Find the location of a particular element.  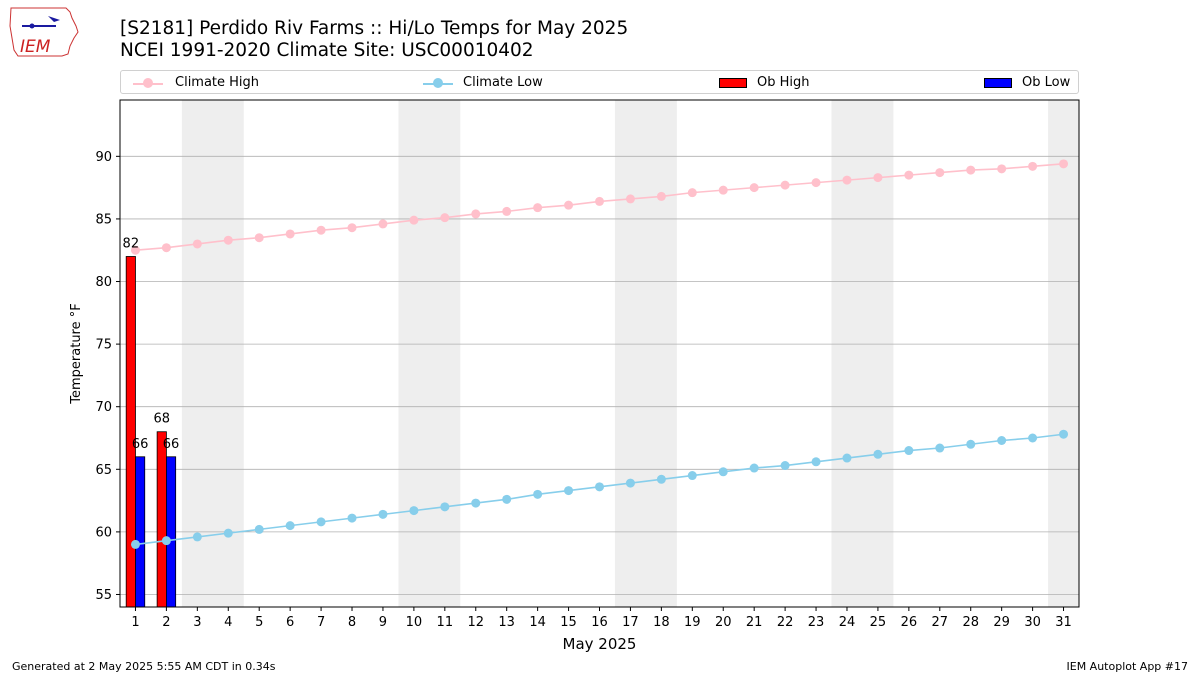

x-tick-label: 25 is located at coordinates (878, 622).